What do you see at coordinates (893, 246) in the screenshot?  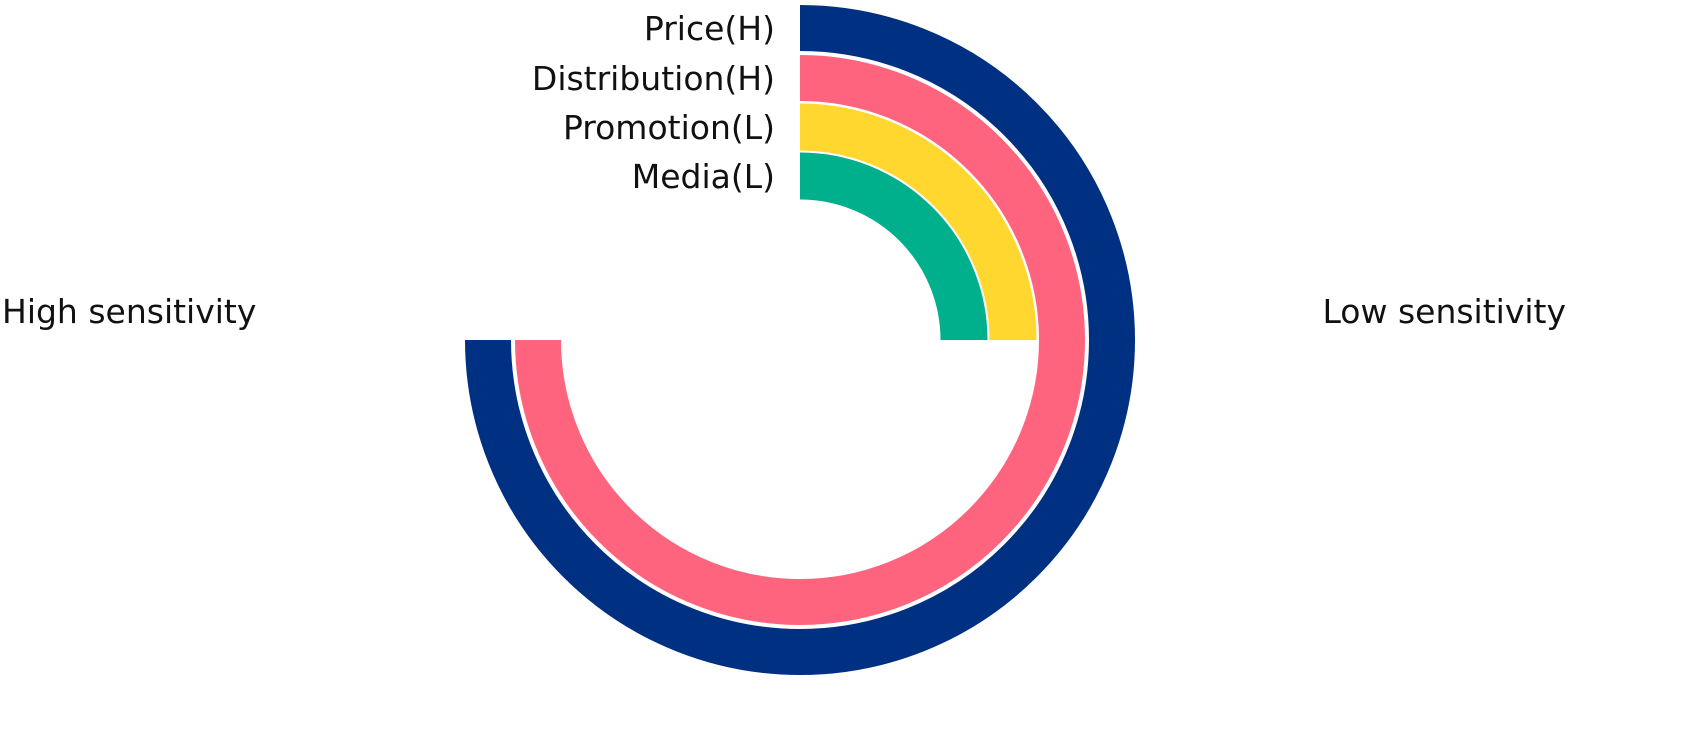 I see `bar-media-l` at bounding box center [893, 246].